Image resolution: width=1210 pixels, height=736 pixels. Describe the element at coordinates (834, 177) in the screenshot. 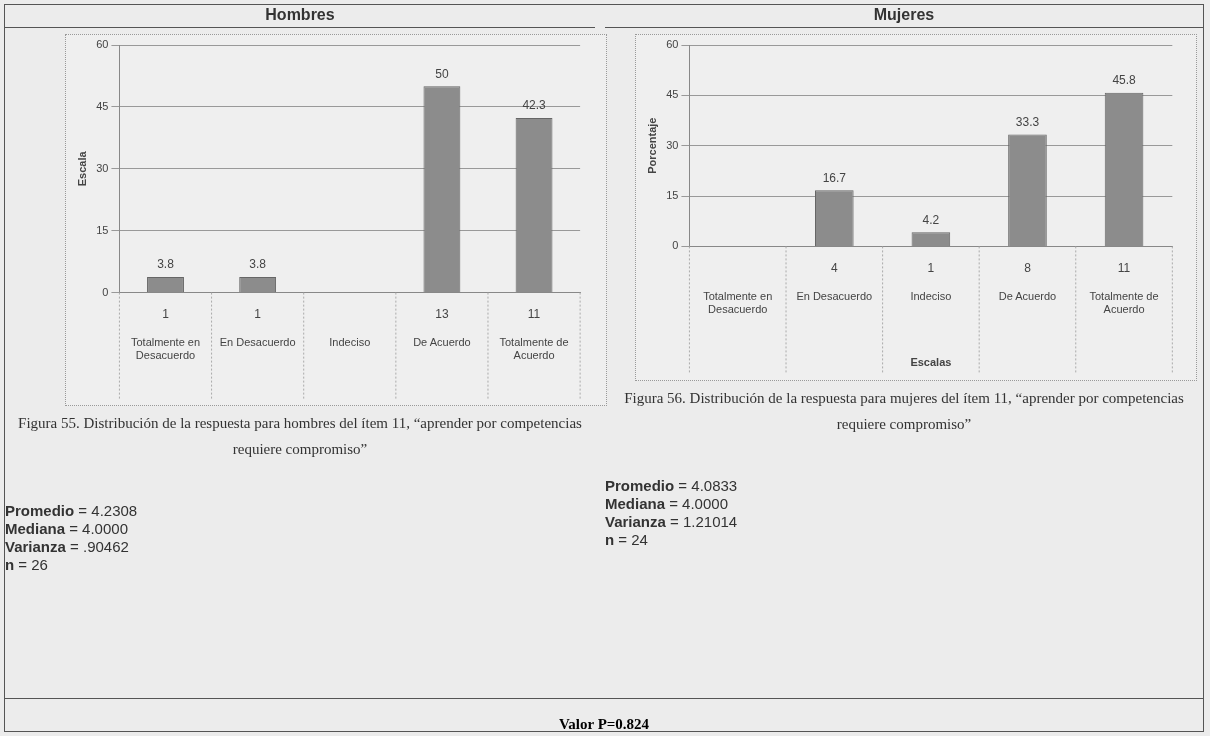

I see `data-label: 16.7` at that location.